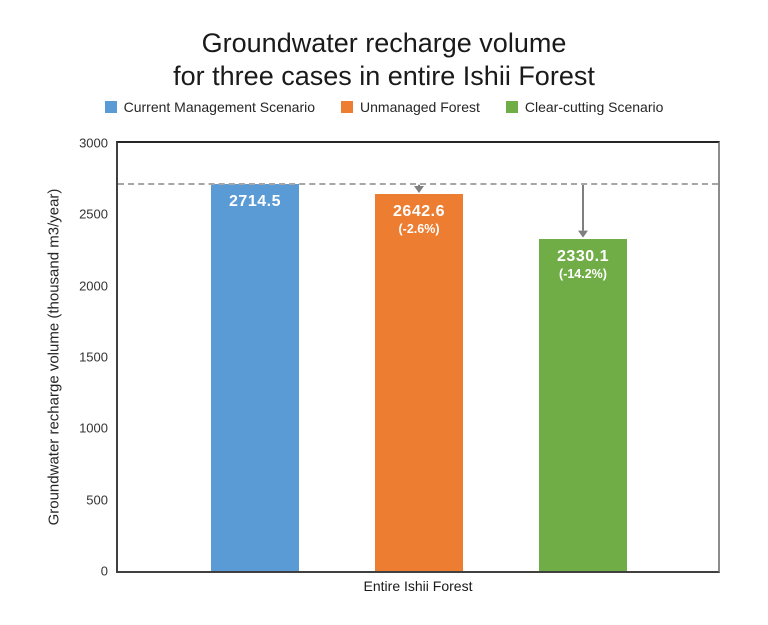  What do you see at coordinates (420, 107) in the screenshot?
I see `legend-label: Unmanaged Forest` at bounding box center [420, 107].